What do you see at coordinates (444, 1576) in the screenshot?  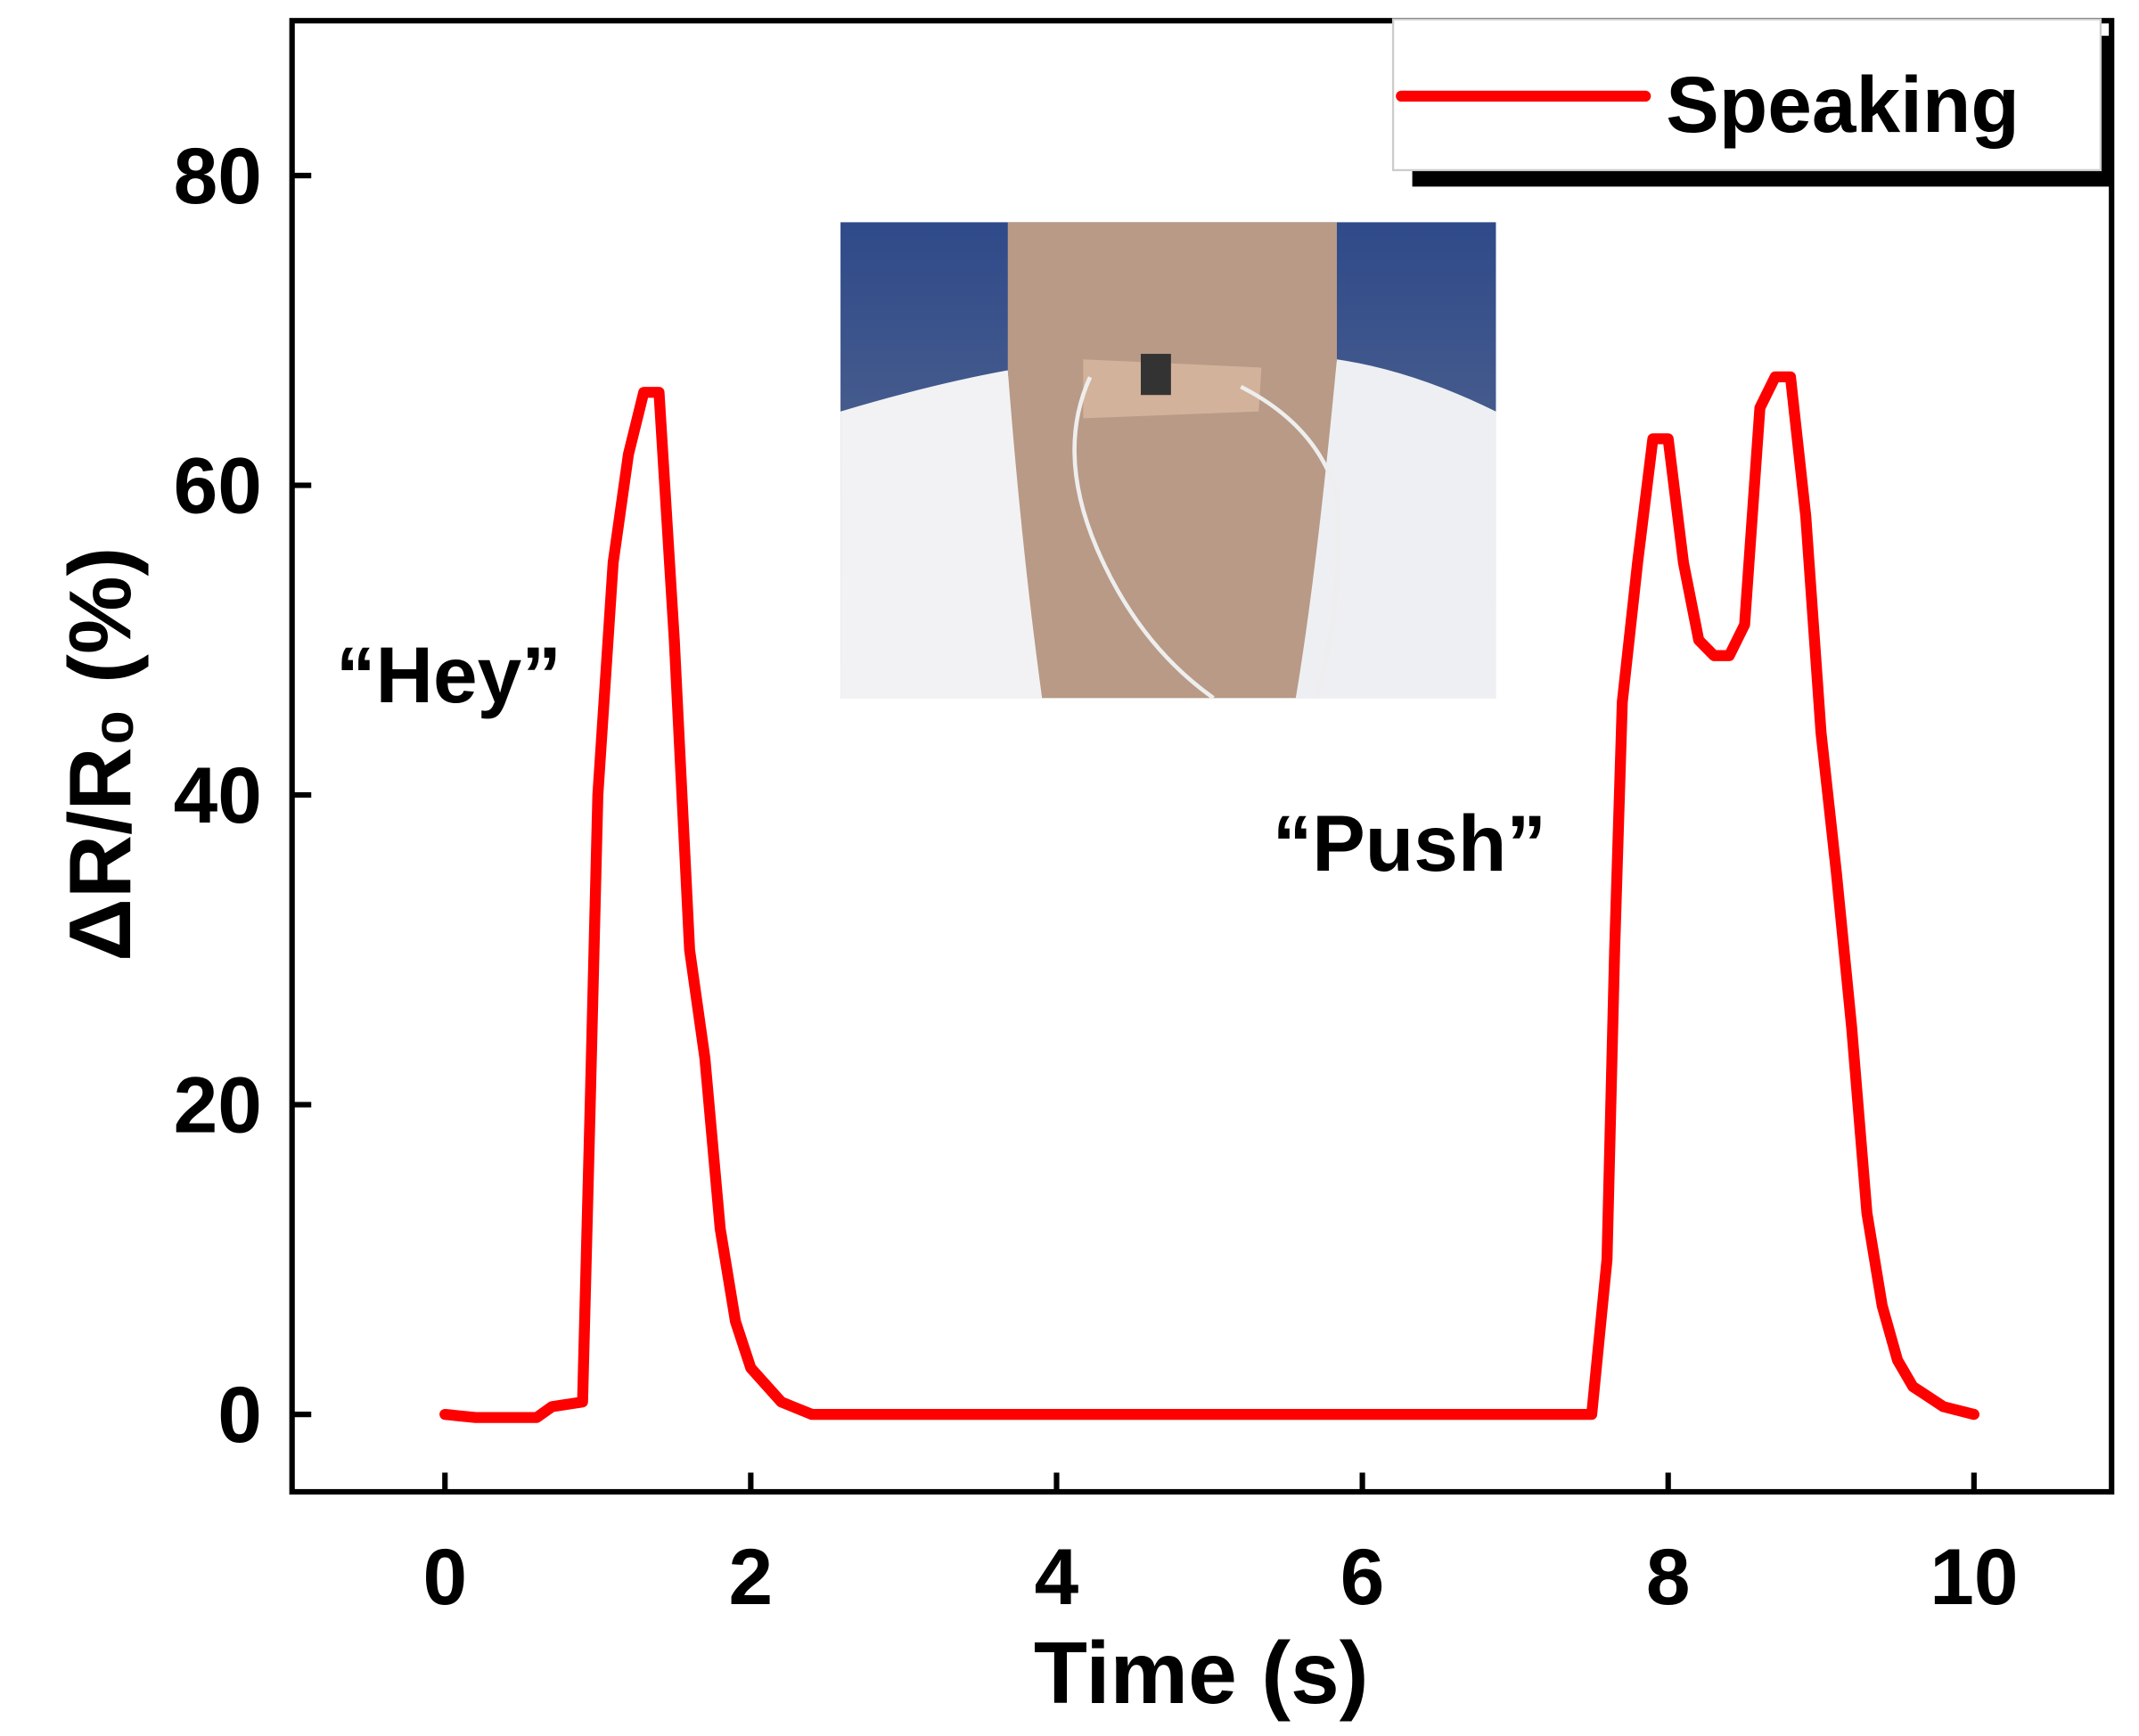 I see `x-tick-label: 0` at bounding box center [444, 1576].